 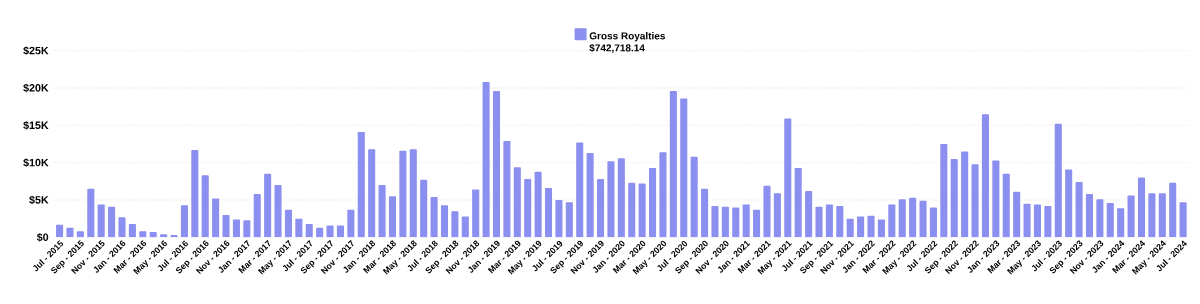 I want to click on annotation: $742,718.14, so click(x=617, y=48).